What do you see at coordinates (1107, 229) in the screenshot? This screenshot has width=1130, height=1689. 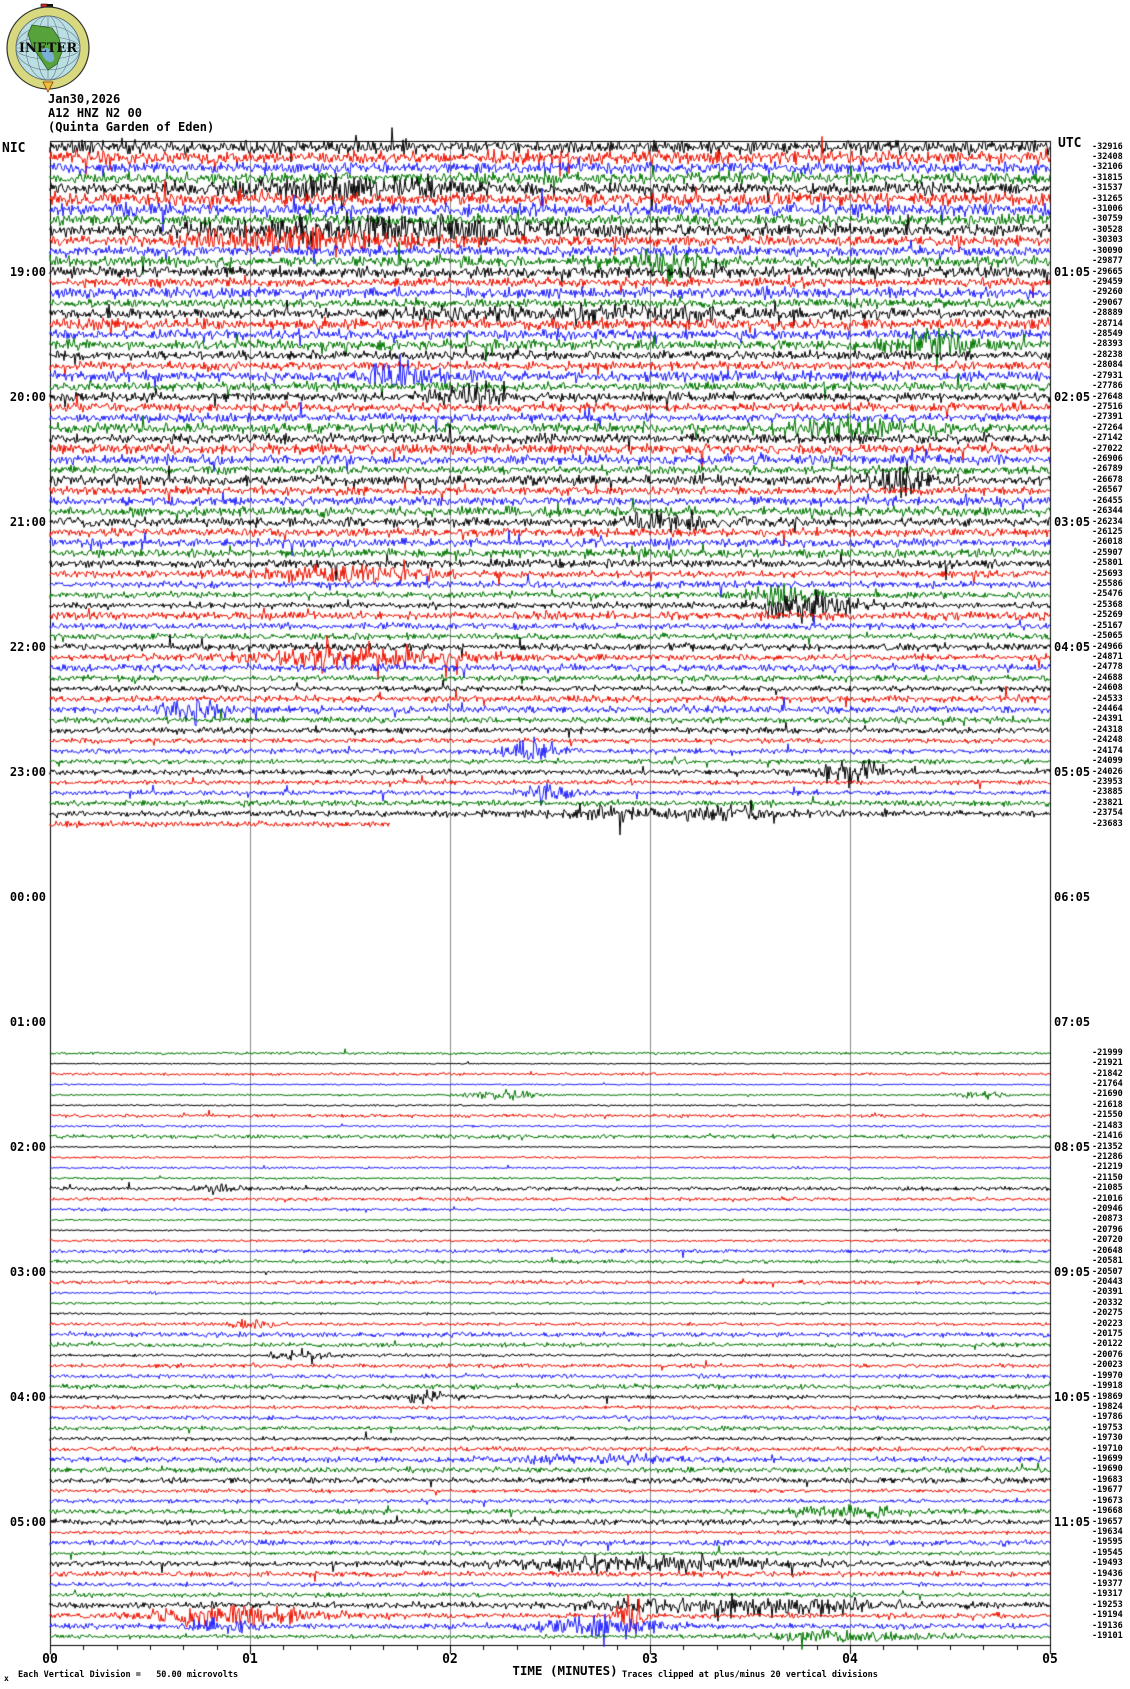 I see `trace-offset-value: -30528` at bounding box center [1107, 229].